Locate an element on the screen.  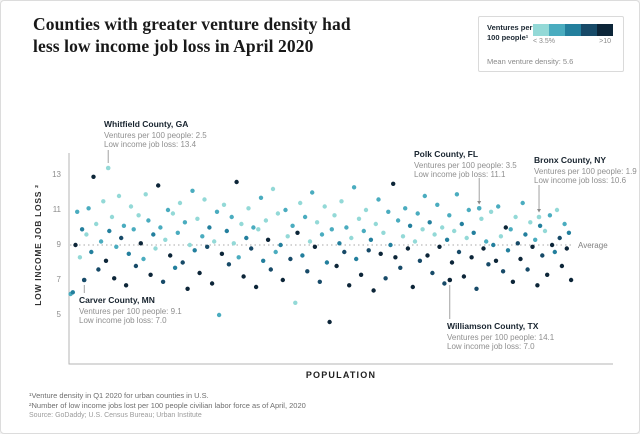
average-line-label: Average is located at coordinates (593, 245).